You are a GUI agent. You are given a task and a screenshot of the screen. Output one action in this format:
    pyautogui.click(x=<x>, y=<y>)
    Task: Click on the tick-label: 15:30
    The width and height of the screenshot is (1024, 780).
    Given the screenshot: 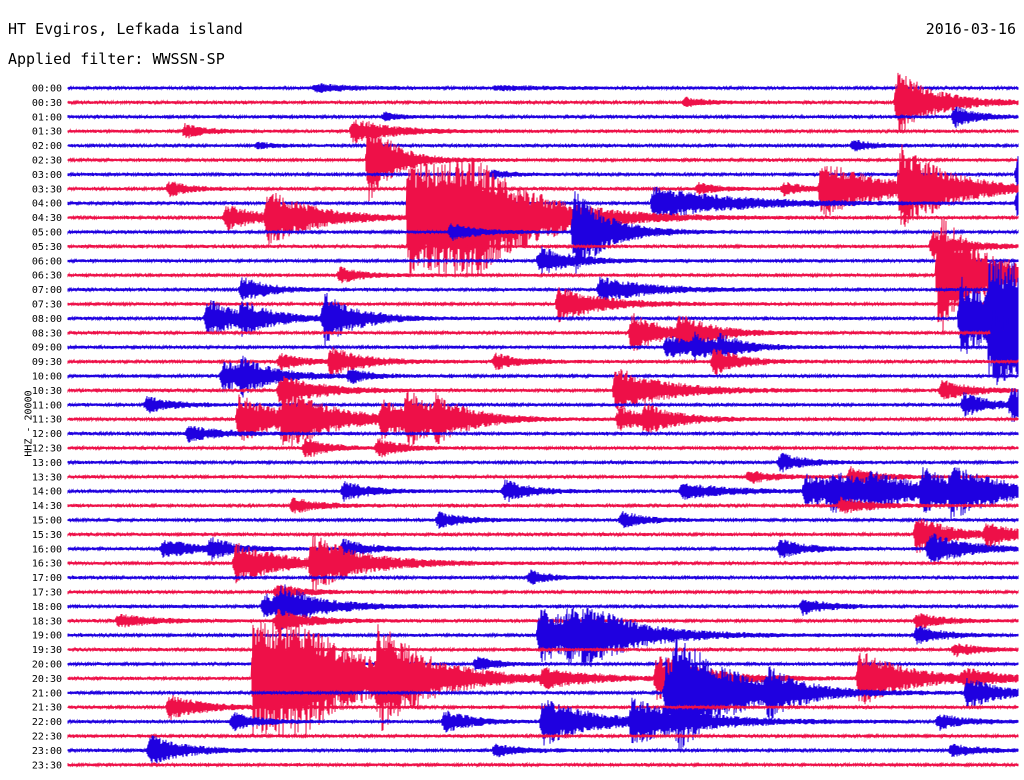 What is the action you would take?
    pyautogui.click(x=47, y=535)
    